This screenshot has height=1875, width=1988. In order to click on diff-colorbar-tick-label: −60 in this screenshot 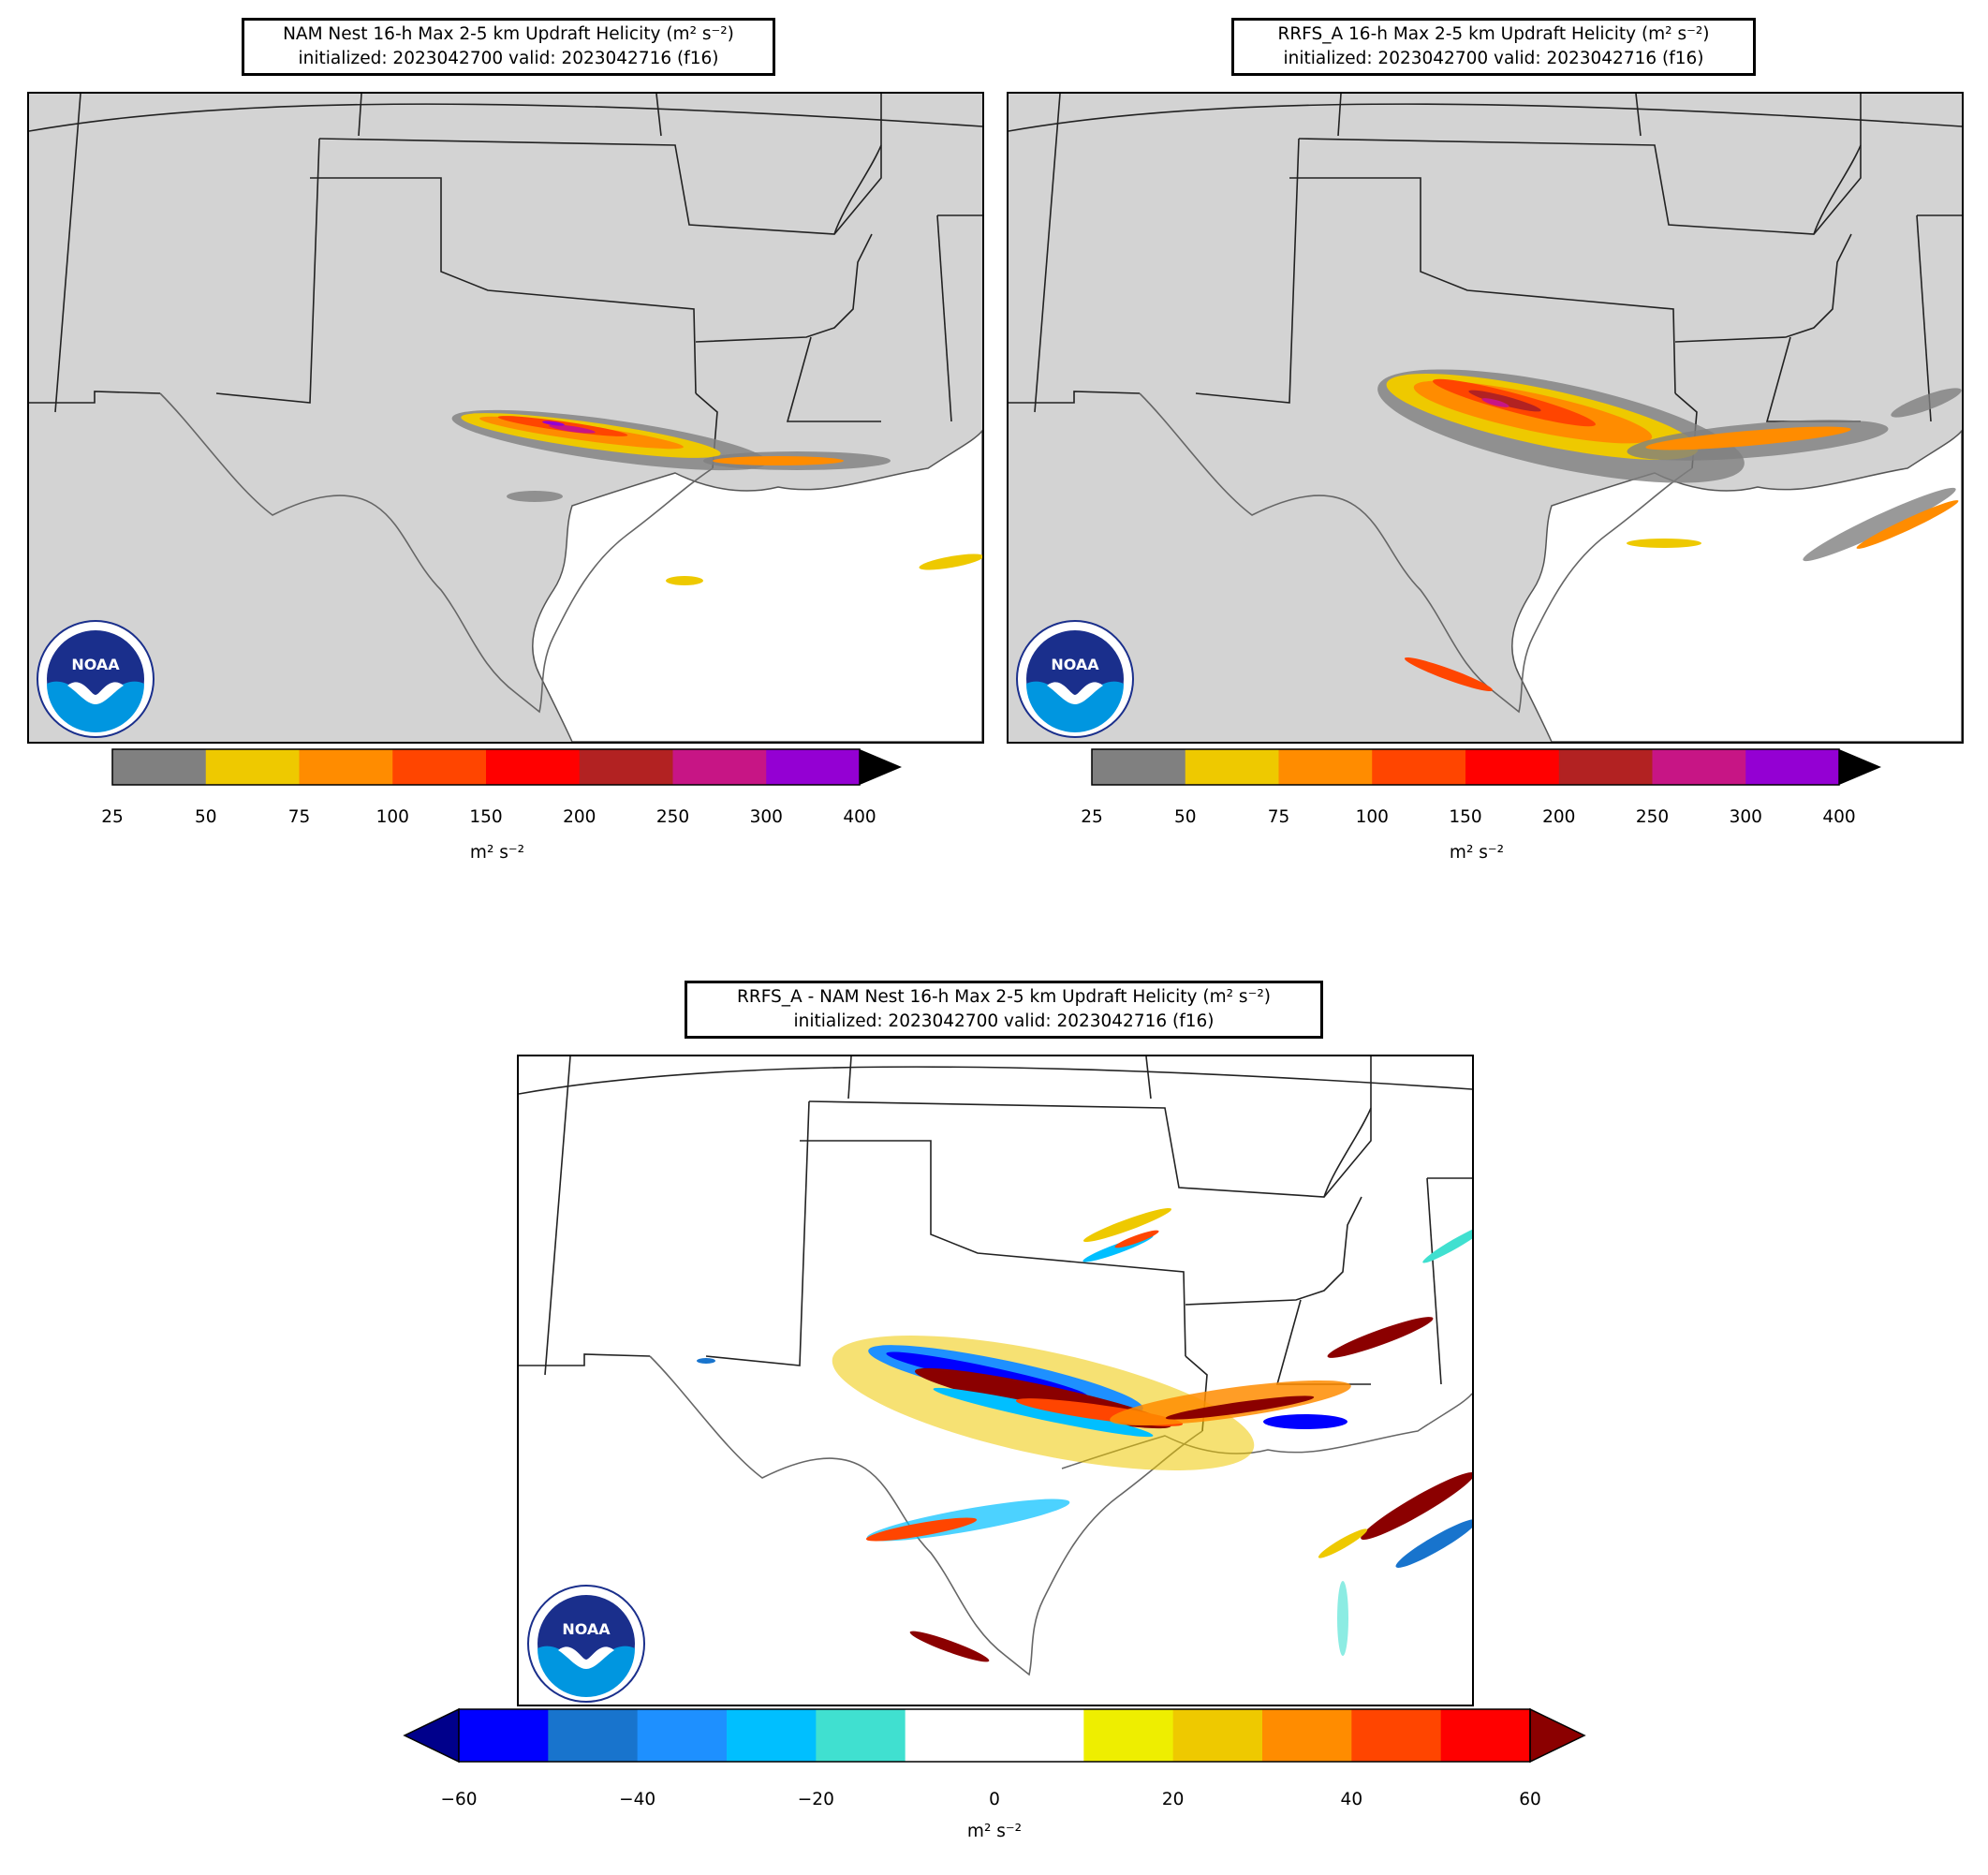, I will do `click(459, 1799)`.